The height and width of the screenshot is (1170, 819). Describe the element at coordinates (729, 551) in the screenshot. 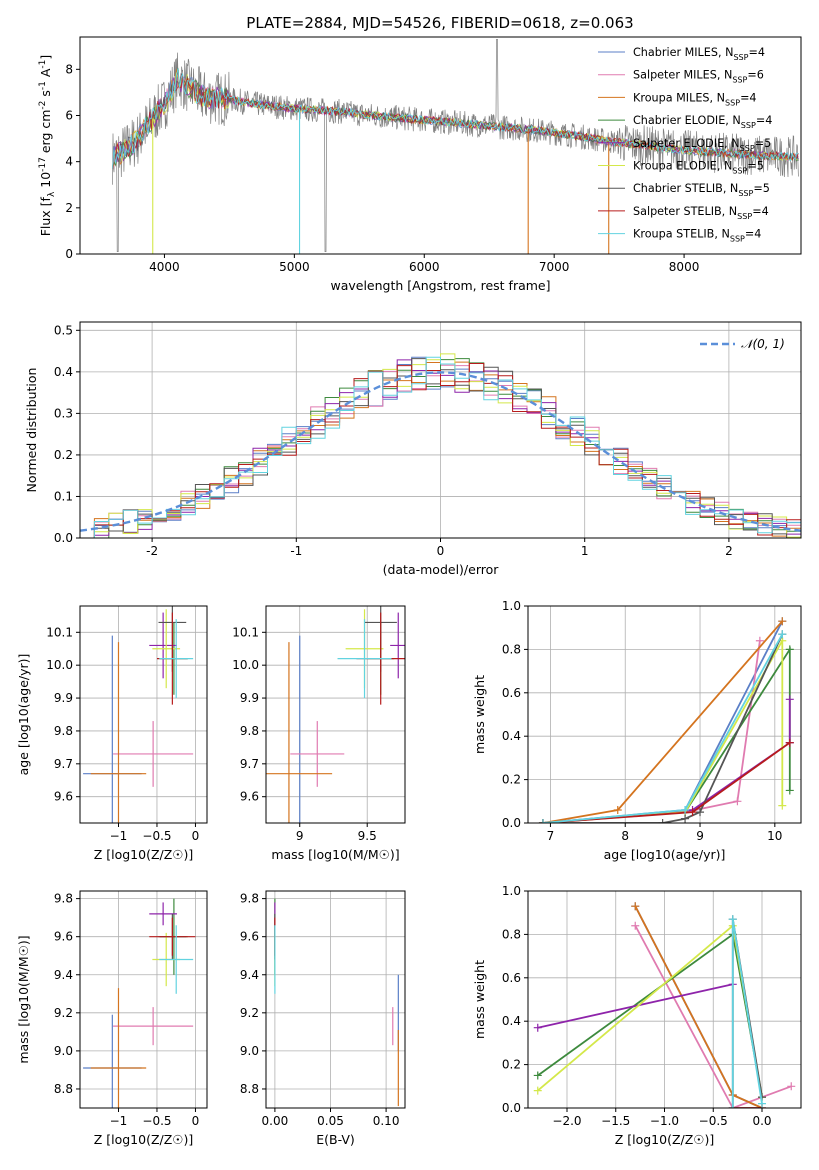

I see `x-tick-label: 2` at that location.